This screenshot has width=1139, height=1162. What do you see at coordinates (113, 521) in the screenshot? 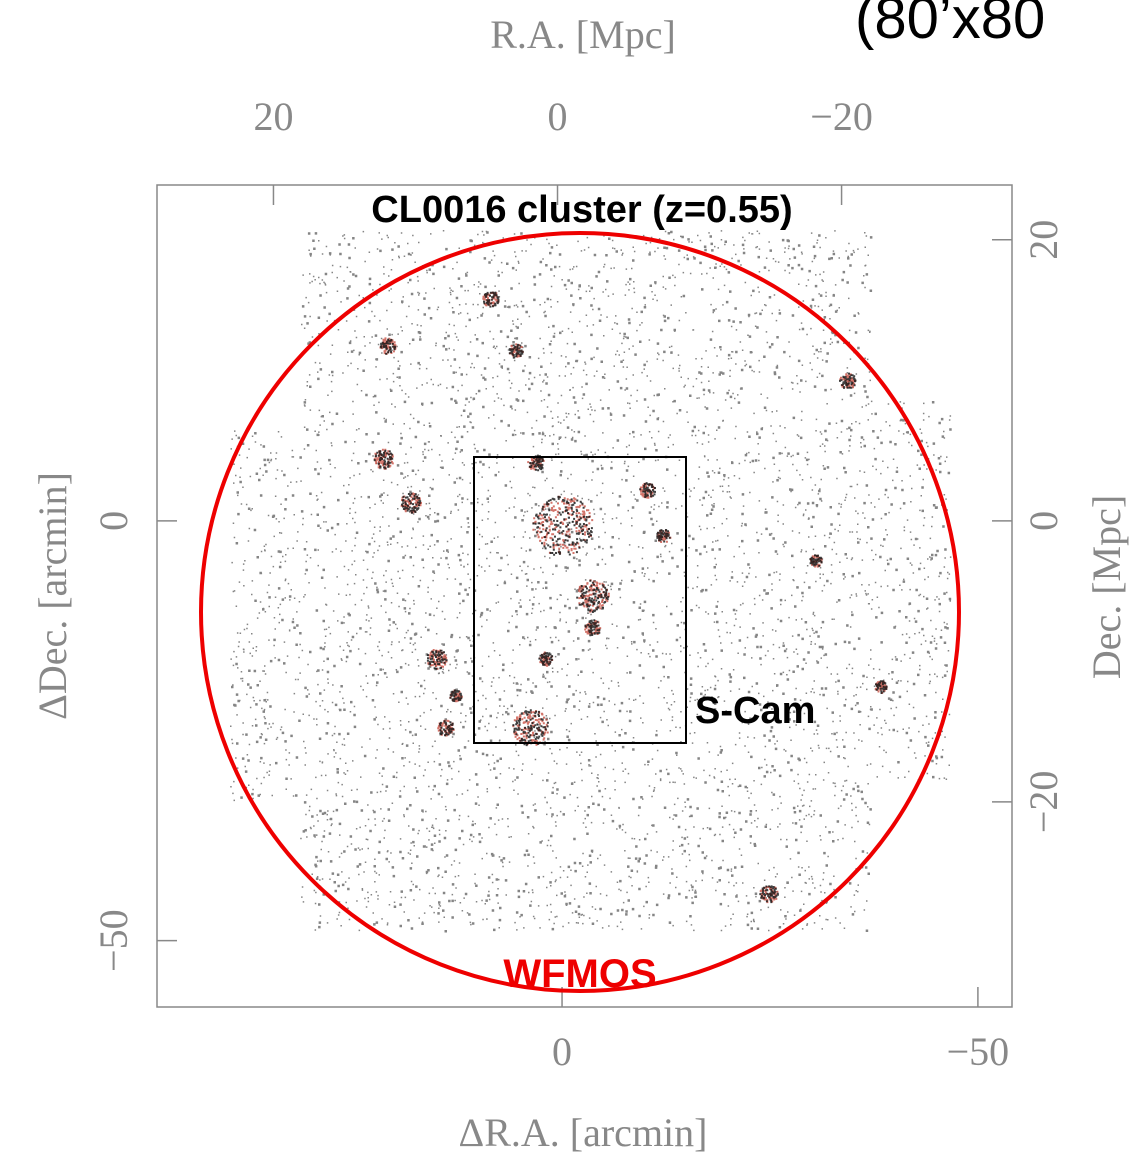
I see `y-tick-label: 0` at bounding box center [113, 521].